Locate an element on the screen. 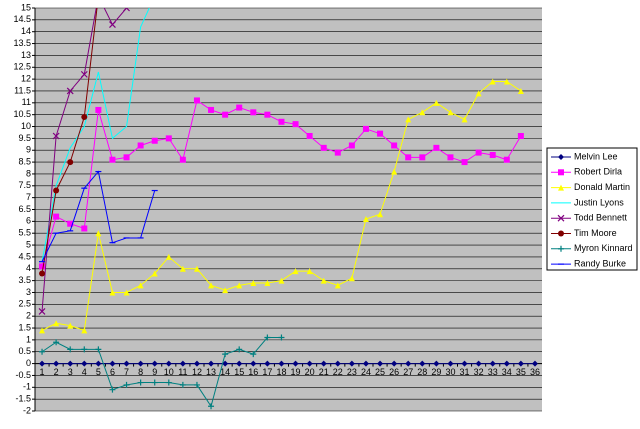  y-tick-label: 9 is located at coordinates (28, 150).